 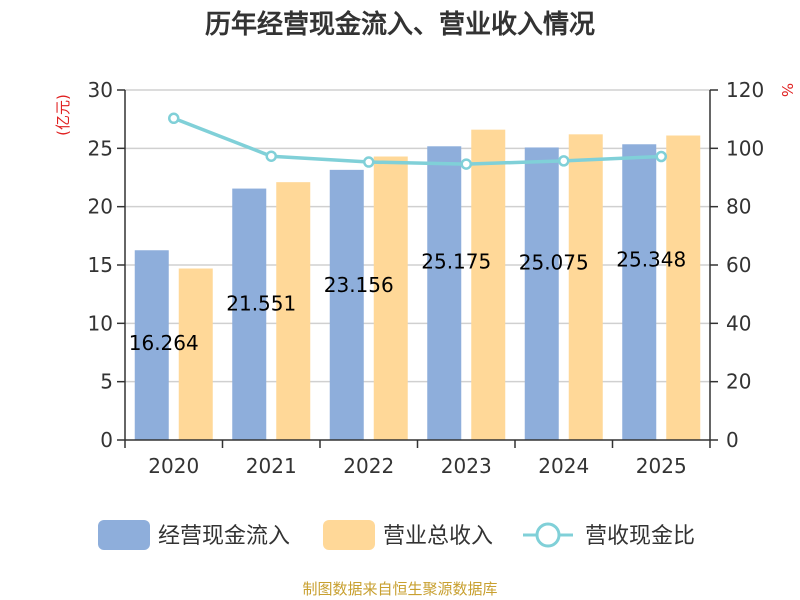 I want to click on data-label: 23.156, so click(x=359, y=285).